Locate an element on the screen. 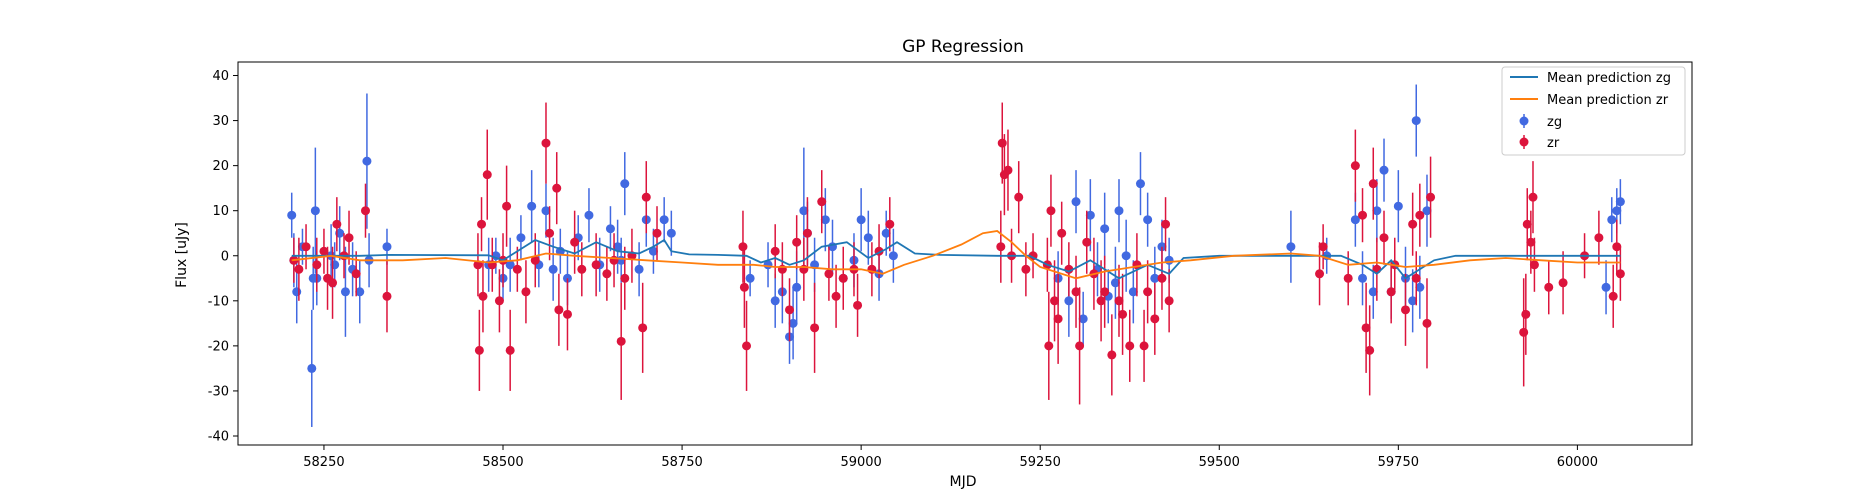 This screenshot has width=1875, height=500. legend-label-zg: zg is located at coordinates (1554, 122).